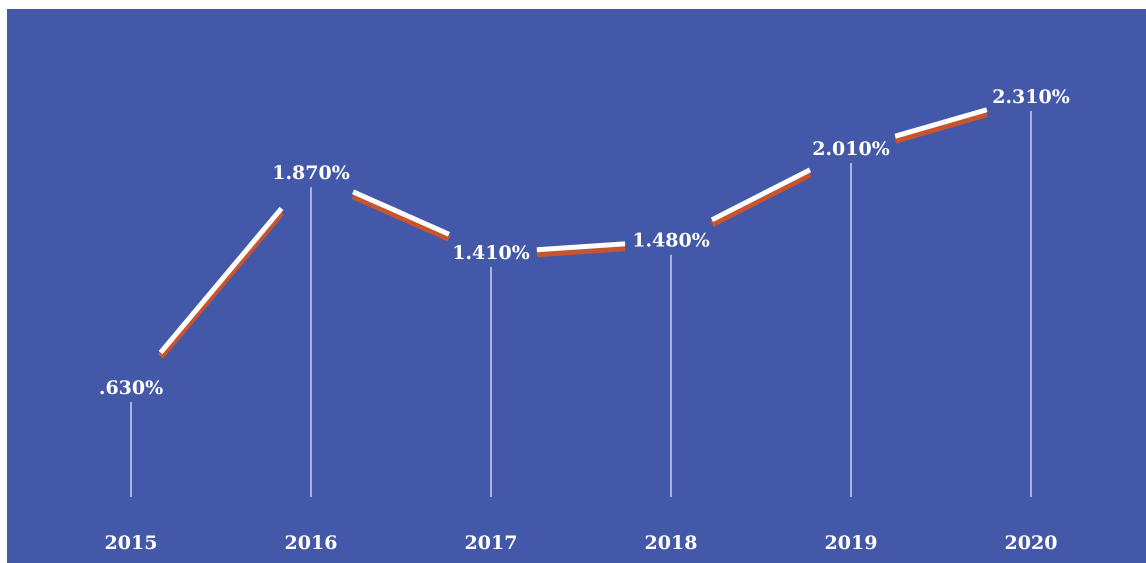  Describe the element at coordinates (581, 249) in the screenshot. I see `line-segment-2017-2018` at that location.